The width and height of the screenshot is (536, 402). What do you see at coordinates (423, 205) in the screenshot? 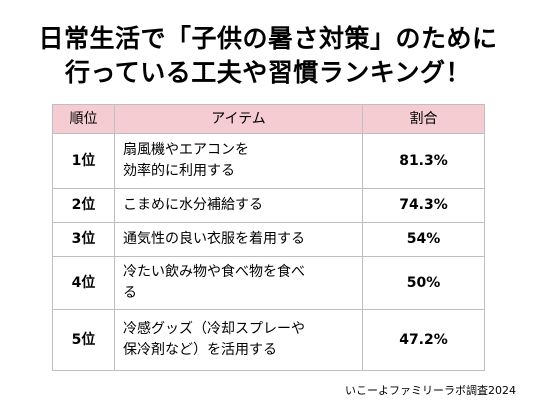
I see `ratio-cell: 74.3%` at bounding box center [423, 205].